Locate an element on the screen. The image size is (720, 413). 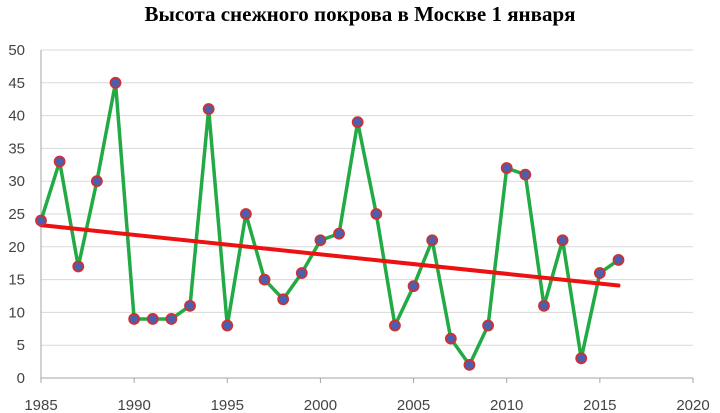
y-tick-label: 5 is located at coordinates (21, 345).